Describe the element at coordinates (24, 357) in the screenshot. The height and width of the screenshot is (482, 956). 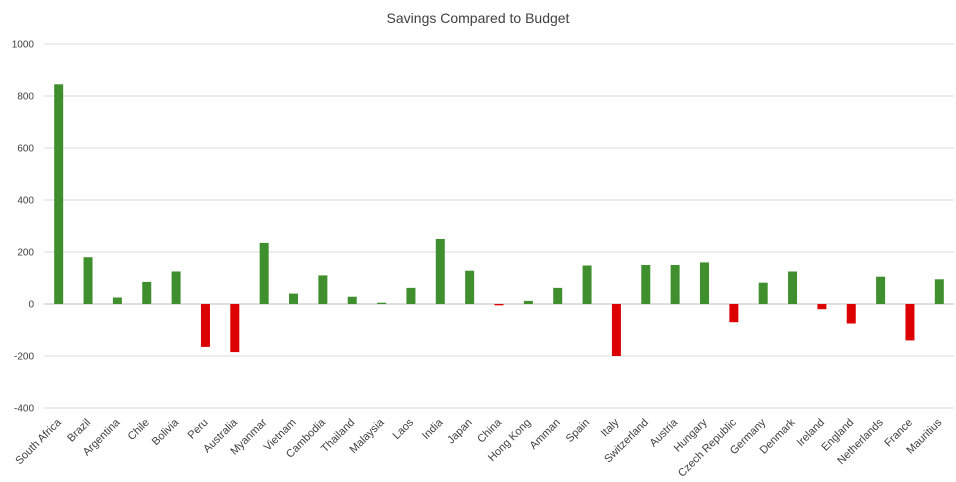
I see `y-tick-label: -200` at that location.